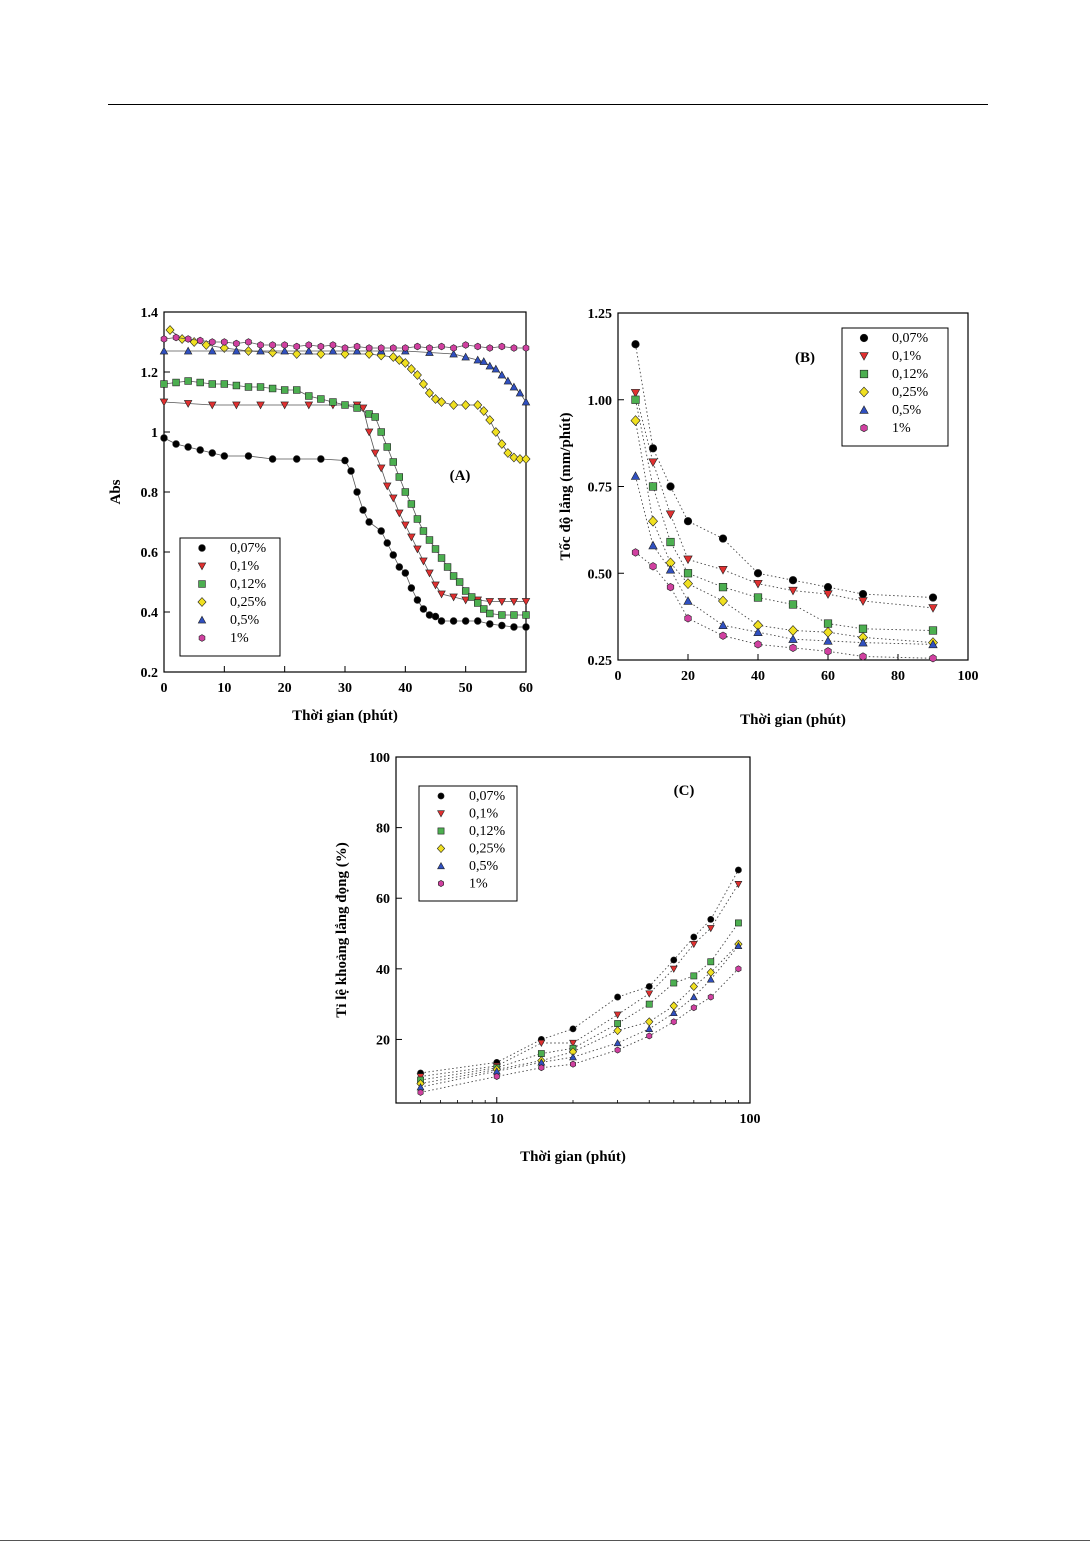  Describe the element at coordinates (345, 716) in the screenshot. I see `x-axis-title: Thời gian (phút)` at that location.